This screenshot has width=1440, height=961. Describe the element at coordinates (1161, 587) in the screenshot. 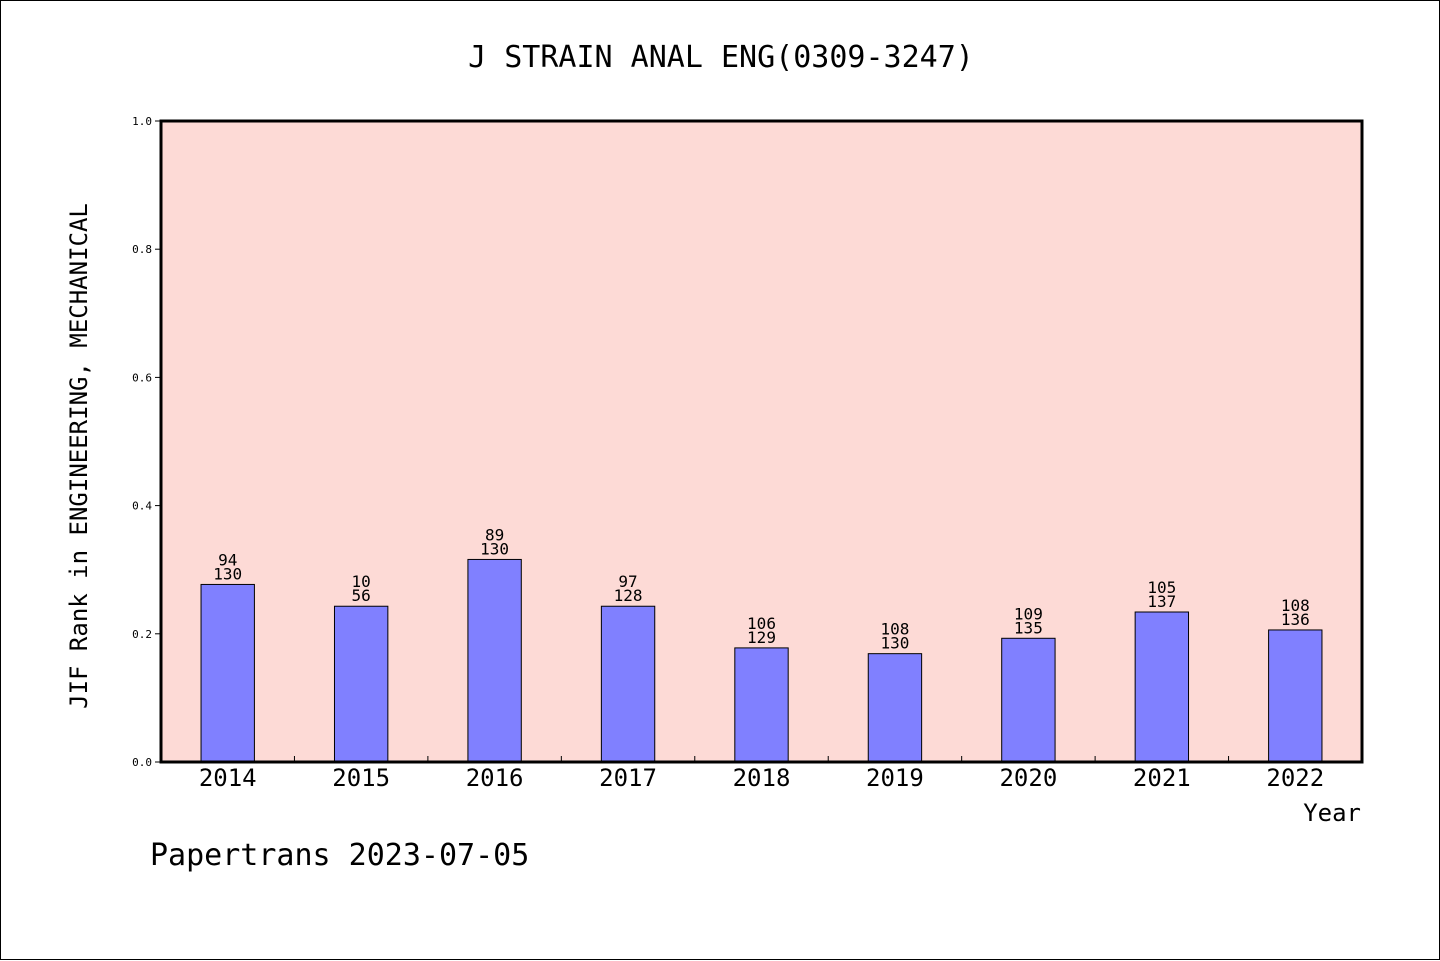

I see `bar-rank-label-2021: 105` at that location.